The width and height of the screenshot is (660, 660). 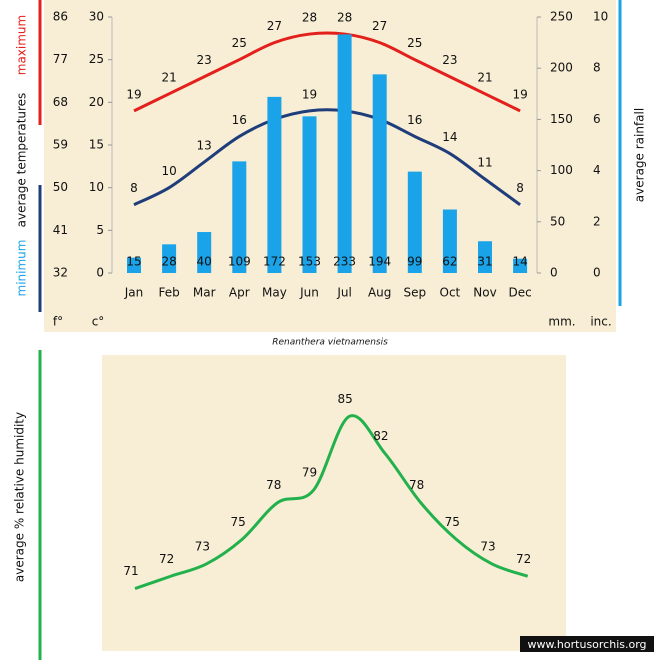 I want to click on bar-value-label: 62, so click(x=449, y=262).